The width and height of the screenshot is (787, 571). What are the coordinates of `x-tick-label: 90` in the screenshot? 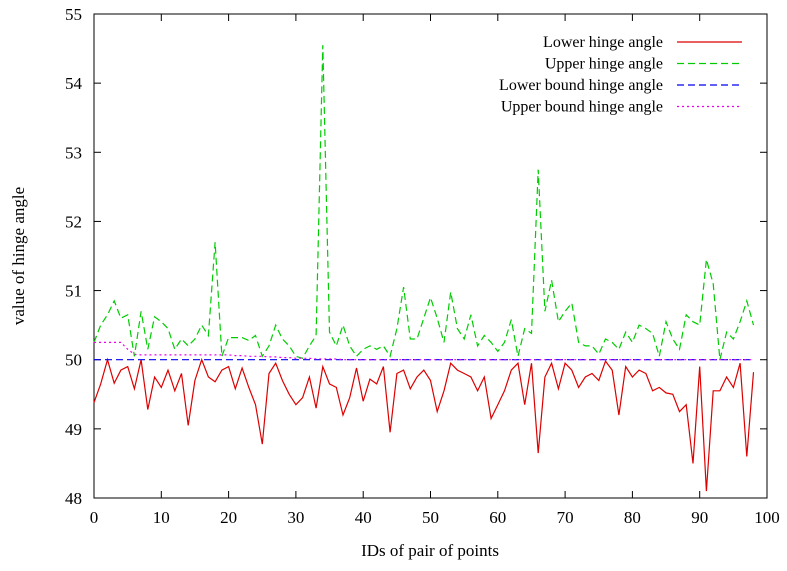 It's located at (699, 517).